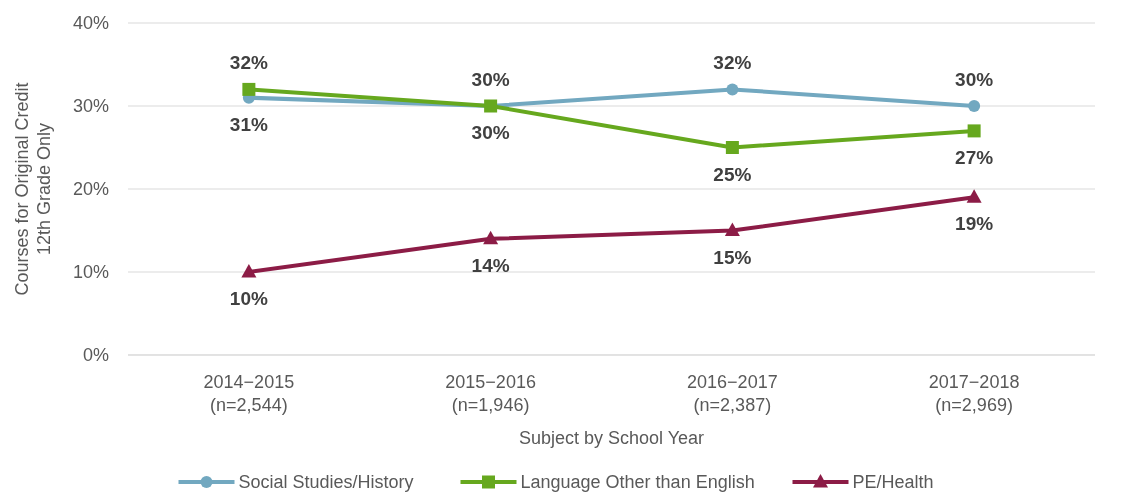 This screenshot has width=1123, height=492. What do you see at coordinates (90, 189) in the screenshot?
I see `y-tick-label: 20%` at bounding box center [90, 189].